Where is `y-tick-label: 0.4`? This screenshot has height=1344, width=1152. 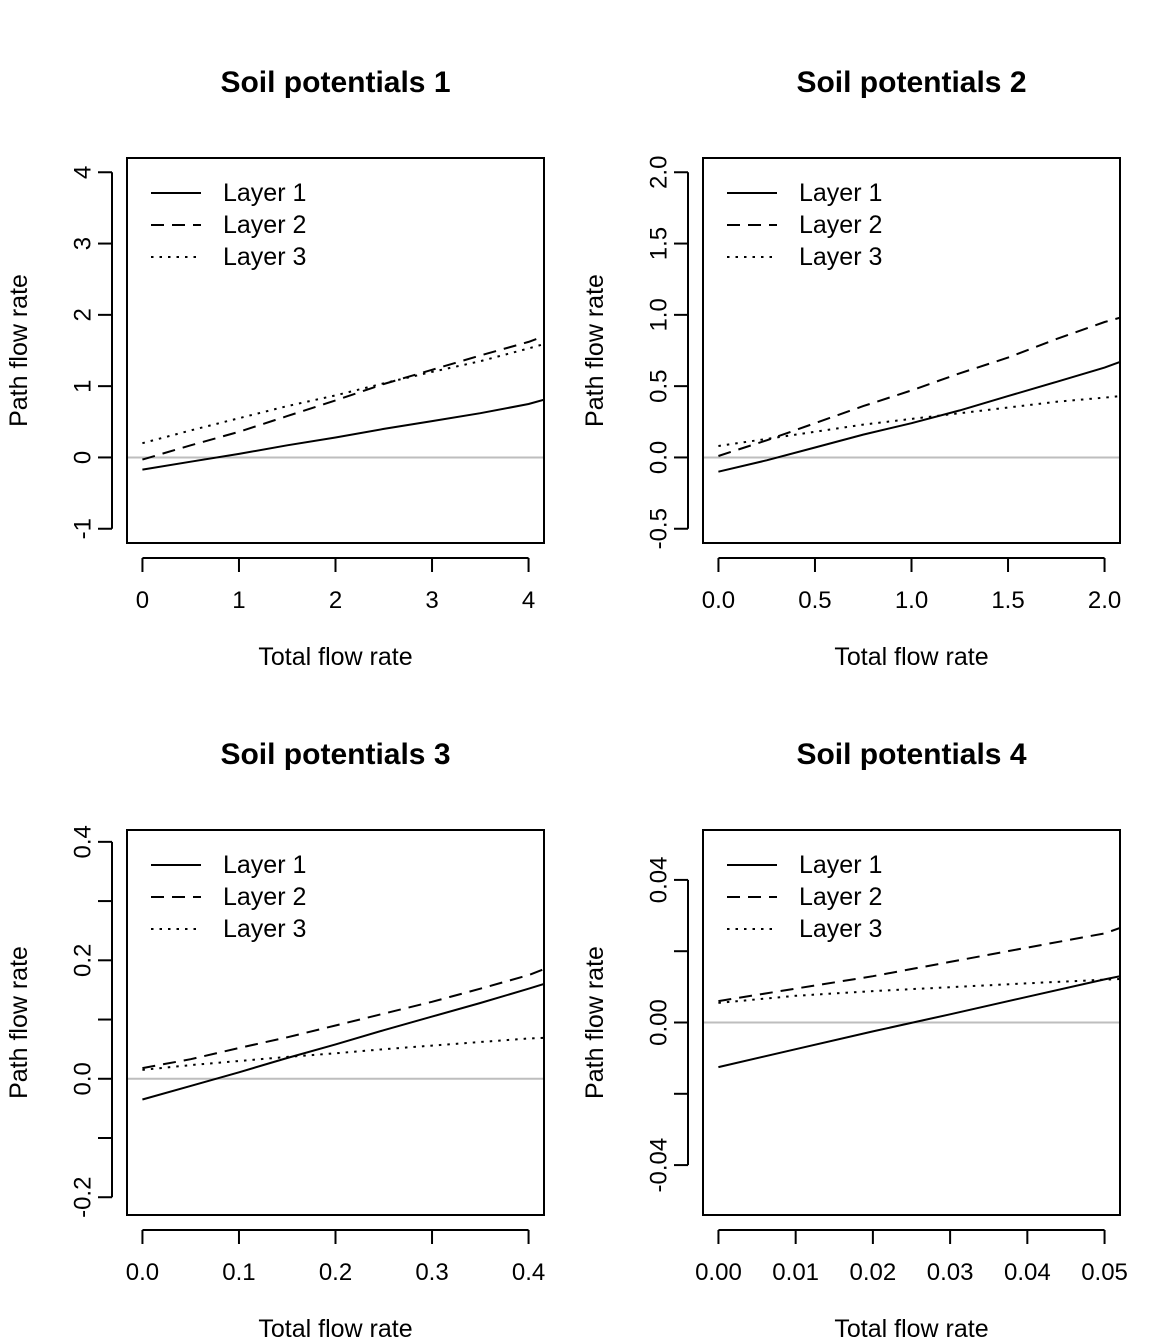 y-tick-label: 0.4 is located at coordinates (83, 841).